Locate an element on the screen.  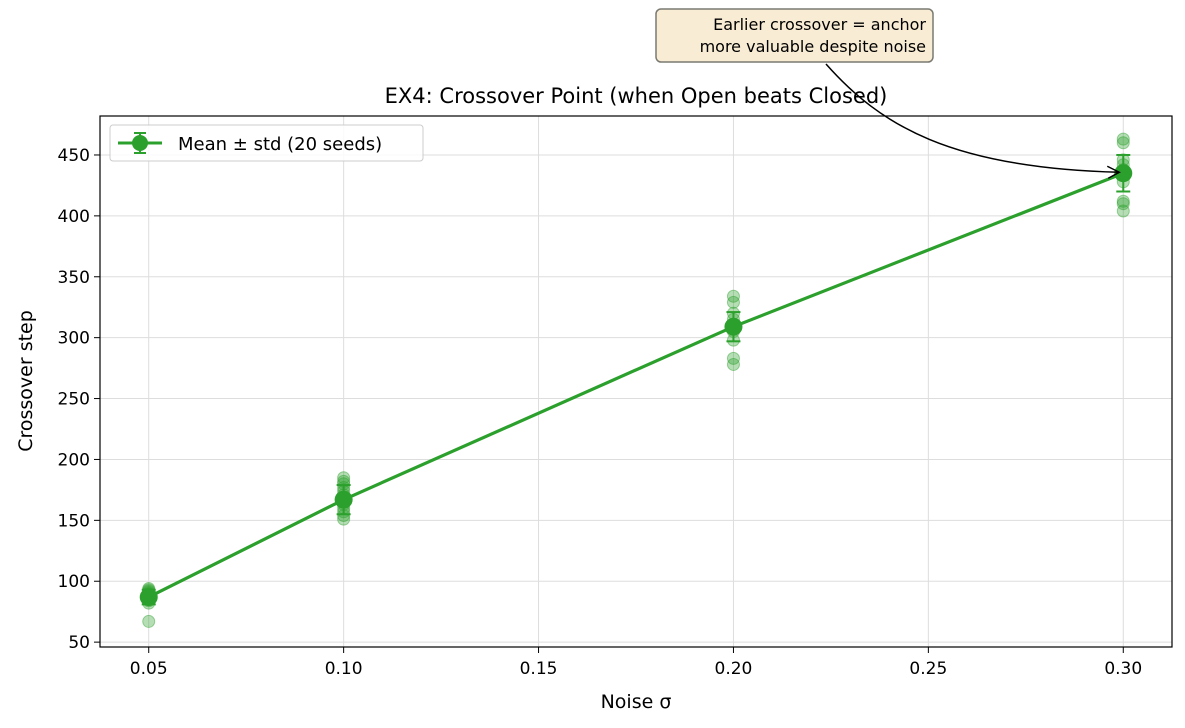
annotation-line-1: Earlier crossover = anchor is located at coordinates (819, 24).